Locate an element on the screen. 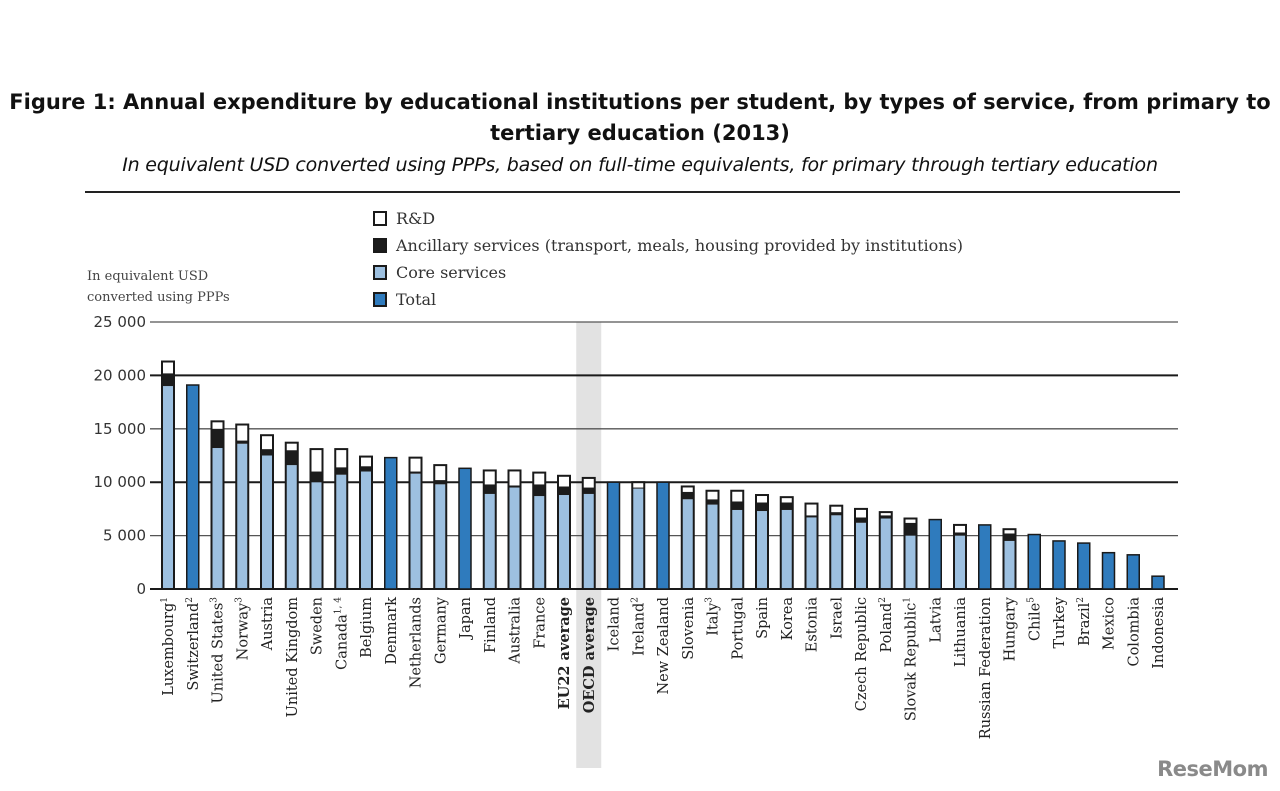 This screenshot has height=791, width=1280. x-tick-label-text: Colombia is located at coordinates (1134, 632).